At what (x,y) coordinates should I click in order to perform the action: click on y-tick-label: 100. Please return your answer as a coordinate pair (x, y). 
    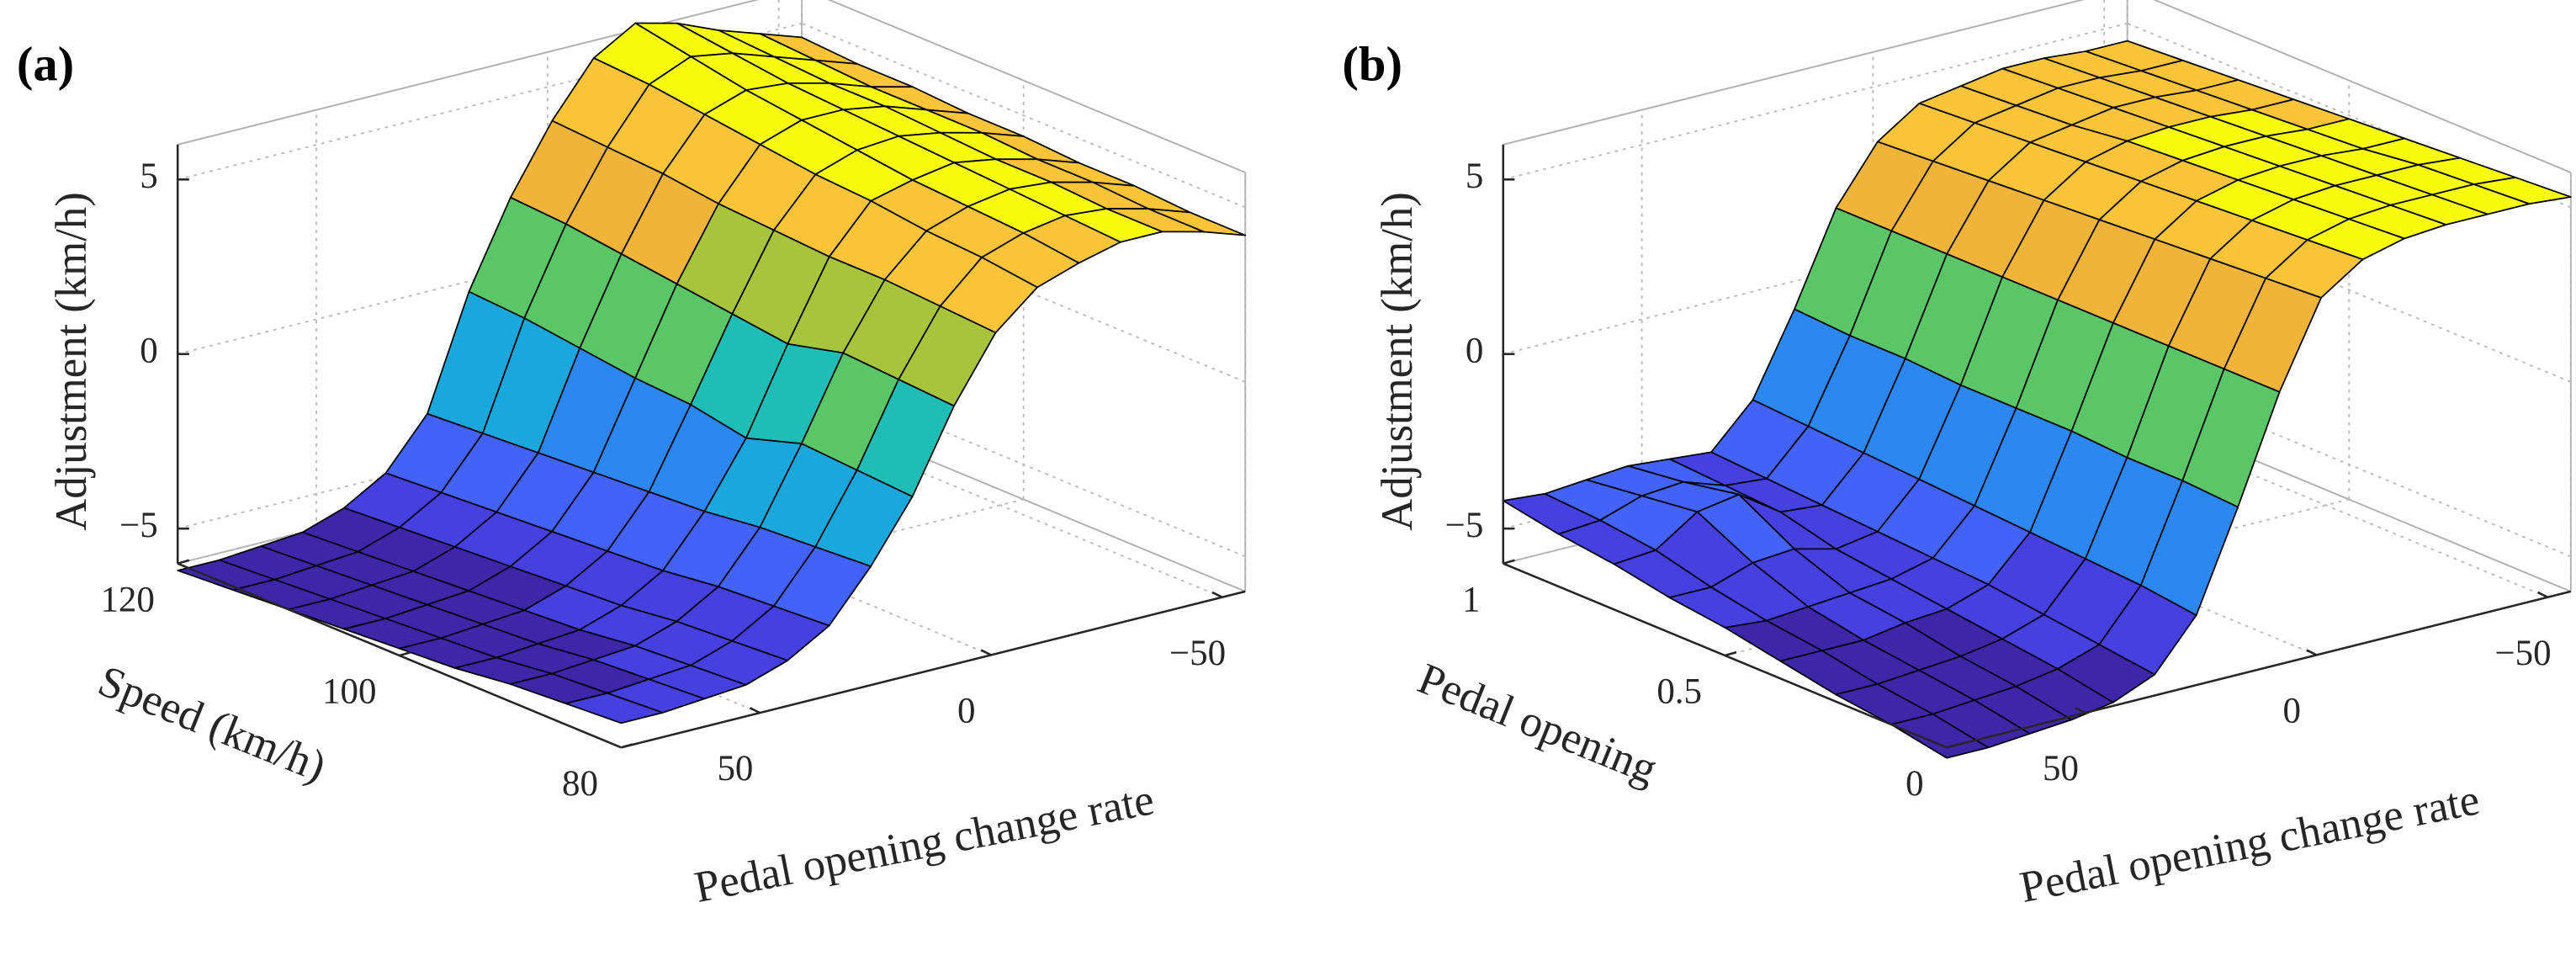
    Looking at the image, I should click on (349, 692).